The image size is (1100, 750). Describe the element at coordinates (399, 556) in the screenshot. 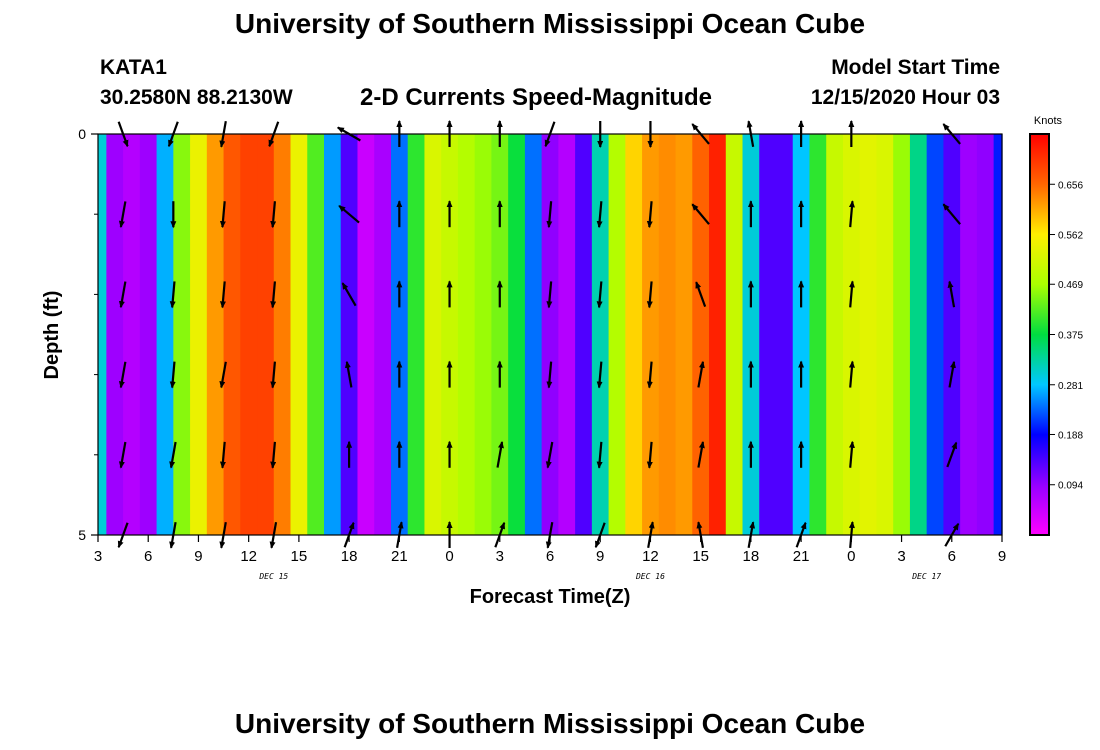

I see `x-tick-label: 21` at that location.